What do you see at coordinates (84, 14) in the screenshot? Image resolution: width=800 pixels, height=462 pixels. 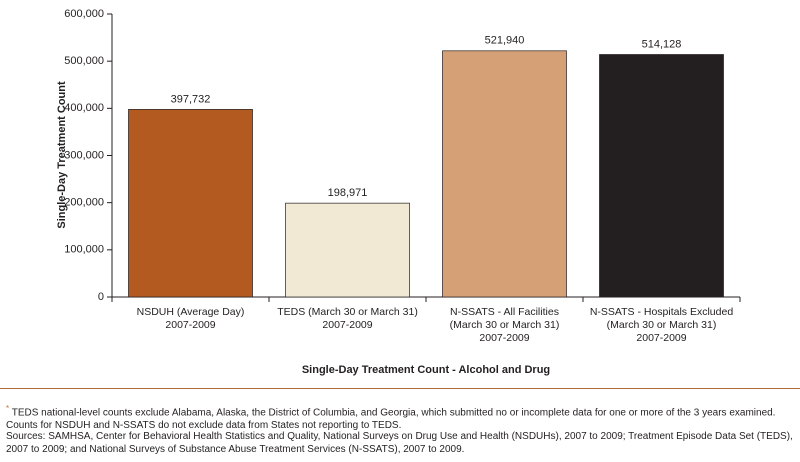 I see `y-tick-label: 600,000` at bounding box center [84, 14].